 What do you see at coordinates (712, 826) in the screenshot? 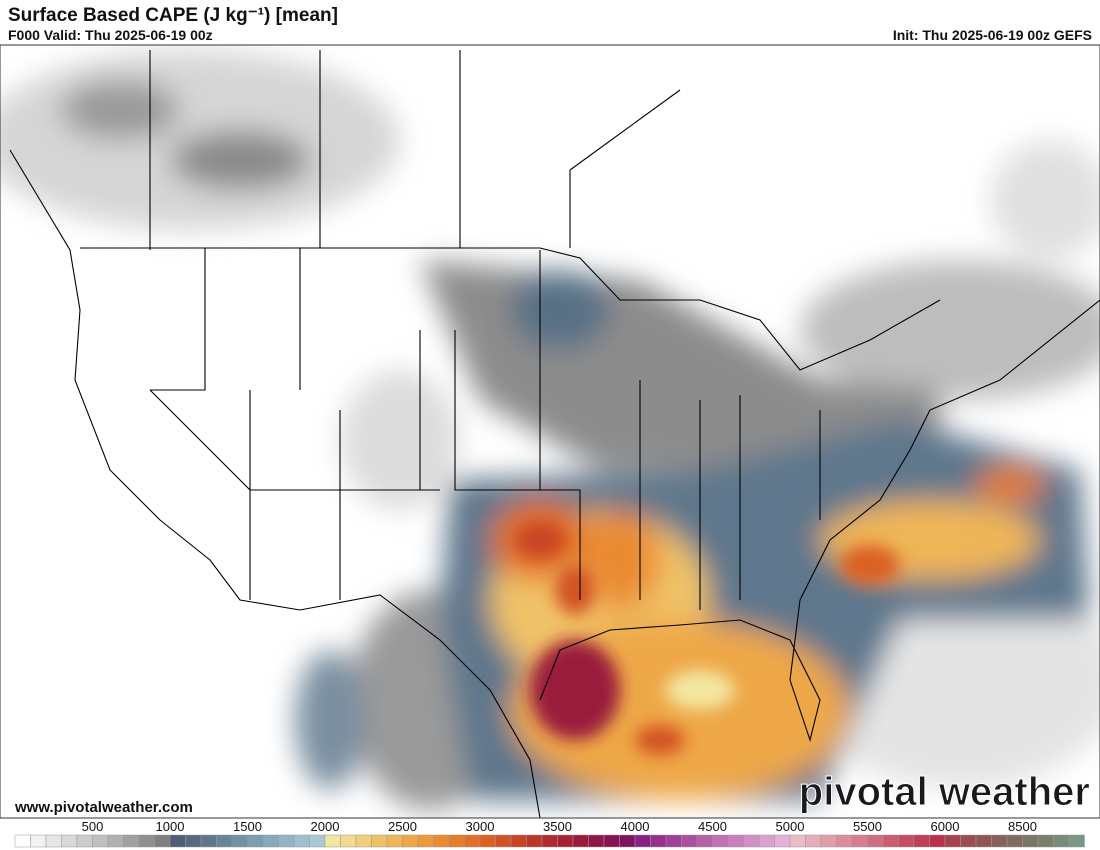
I see `colorbar-label: 4500` at bounding box center [712, 826].